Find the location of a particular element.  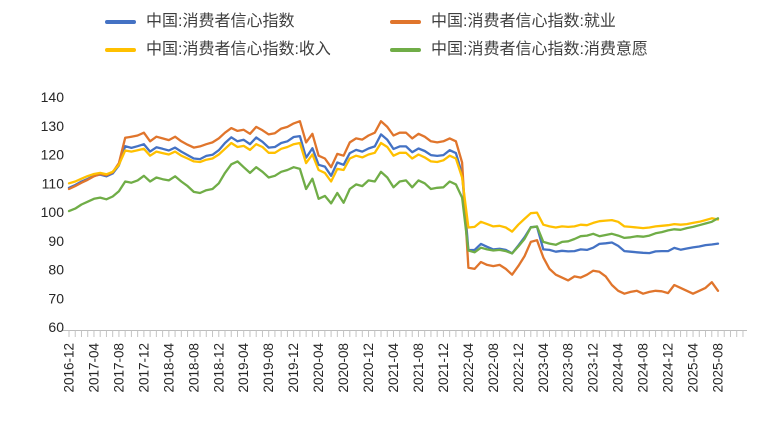

x-tick-label: 2023-04 is located at coordinates (543, 368).